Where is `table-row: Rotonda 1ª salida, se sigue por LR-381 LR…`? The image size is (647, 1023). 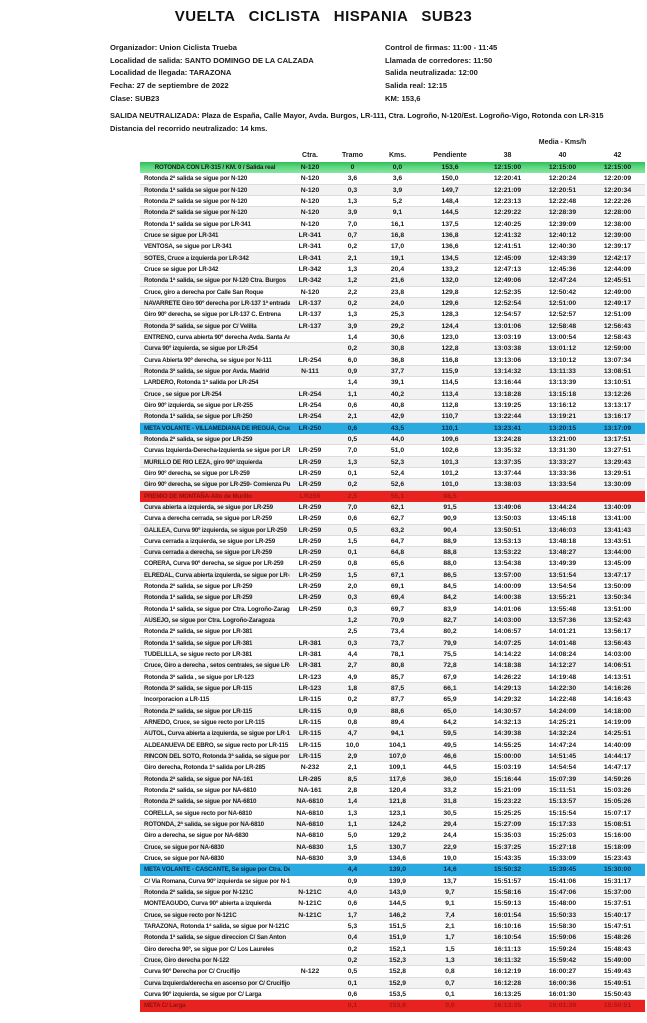
table-row: Rotonda 1ª salida, se sigue por LR-381 LR… is located at coordinates (392, 643).